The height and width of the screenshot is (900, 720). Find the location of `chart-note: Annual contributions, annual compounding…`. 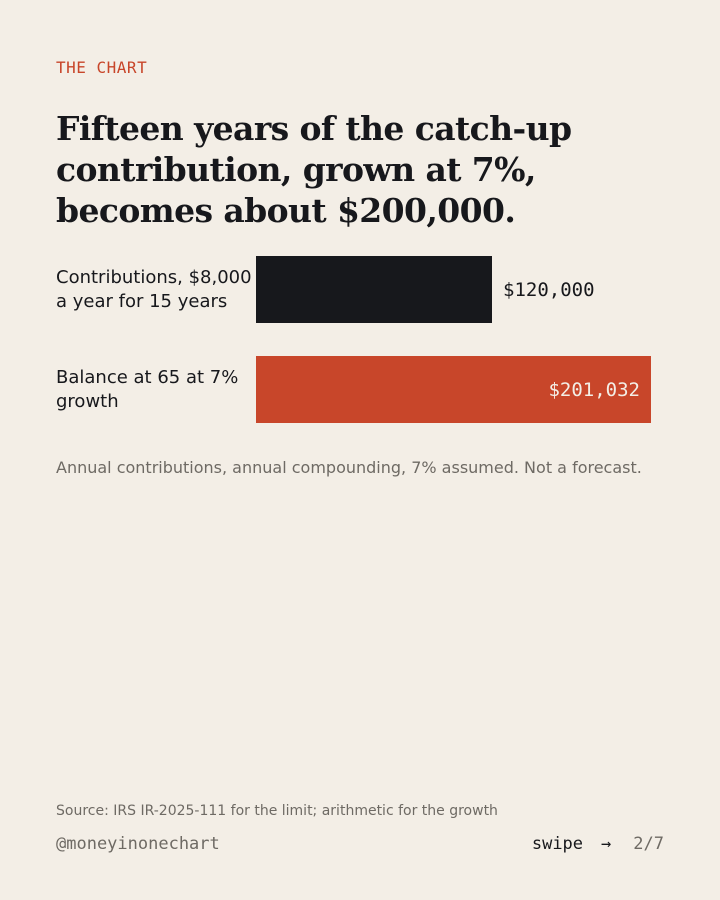

chart-note: Annual contributions, annual compounding… is located at coordinates (349, 467).